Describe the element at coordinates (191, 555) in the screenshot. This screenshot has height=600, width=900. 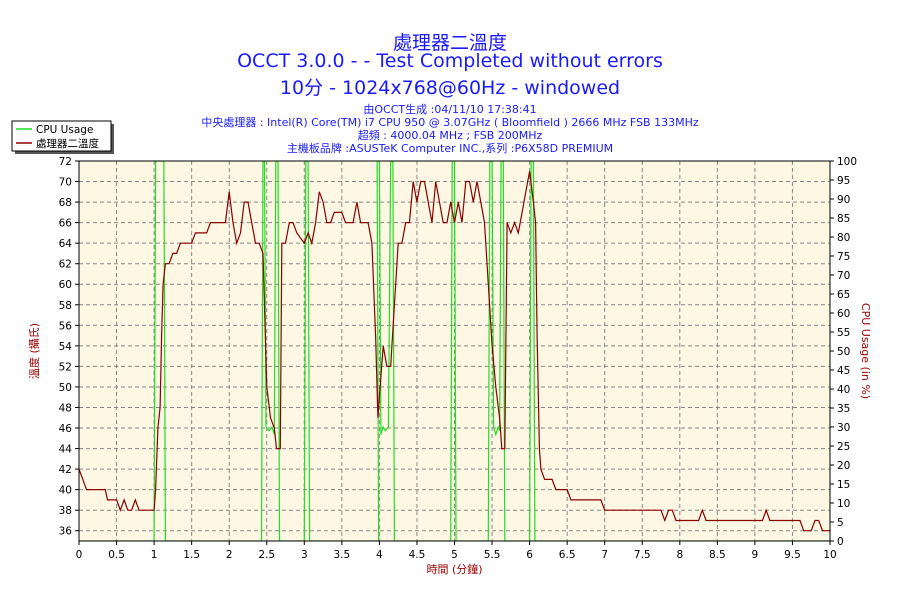
I see `x-tick-label: 1.5` at that location.